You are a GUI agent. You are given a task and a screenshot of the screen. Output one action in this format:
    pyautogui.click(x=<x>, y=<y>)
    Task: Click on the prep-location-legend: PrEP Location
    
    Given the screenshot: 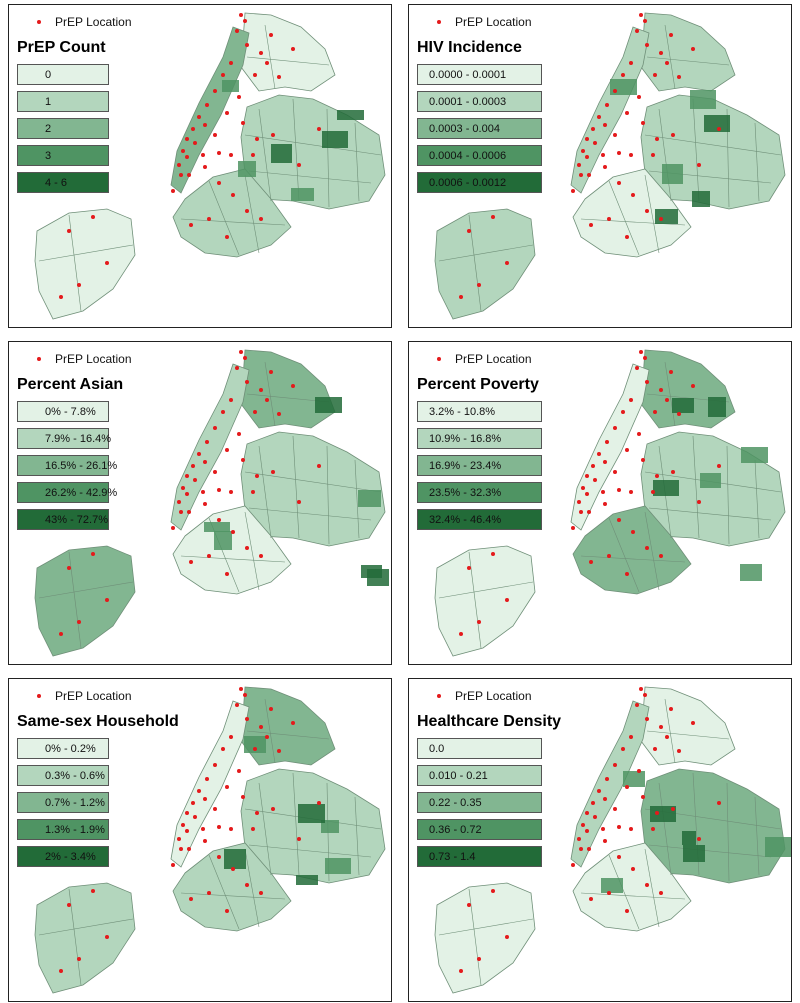 What is the action you would take?
    pyautogui.click(x=84, y=22)
    